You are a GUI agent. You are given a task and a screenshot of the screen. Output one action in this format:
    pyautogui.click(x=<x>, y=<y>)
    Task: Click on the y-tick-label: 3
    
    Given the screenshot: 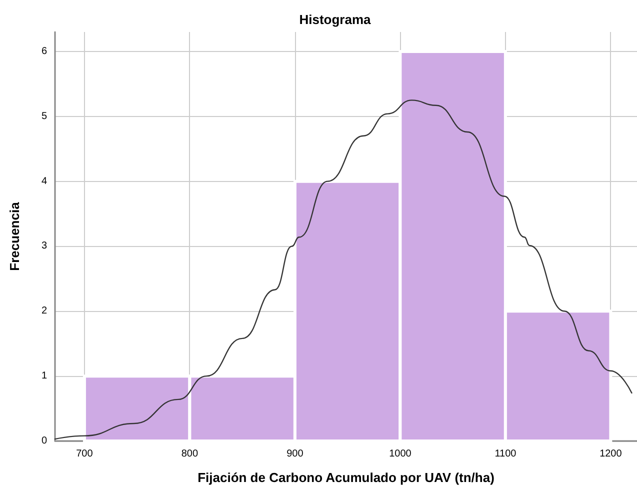 What is the action you would take?
    pyautogui.click(x=44, y=246)
    